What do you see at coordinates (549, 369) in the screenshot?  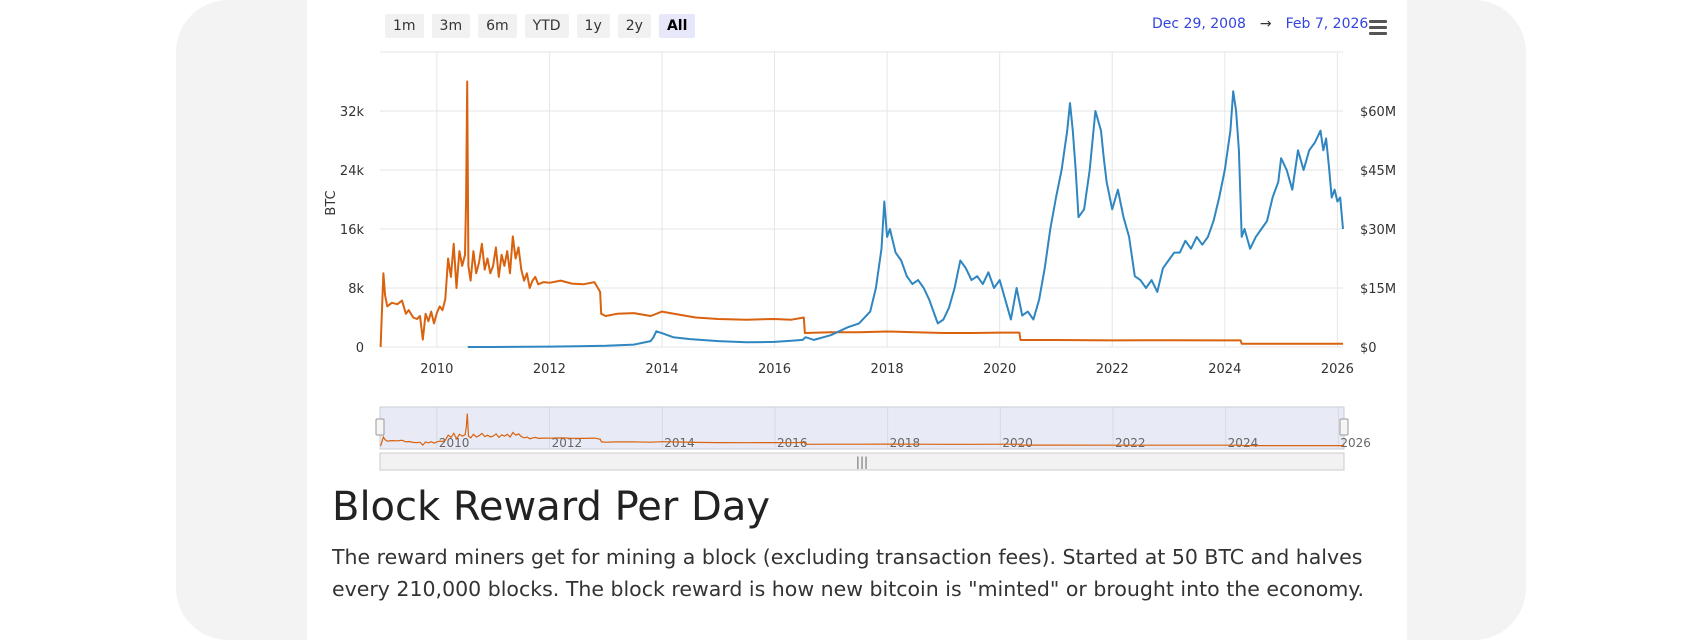 I see `x-tick-label: 2012` at bounding box center [549, 369].